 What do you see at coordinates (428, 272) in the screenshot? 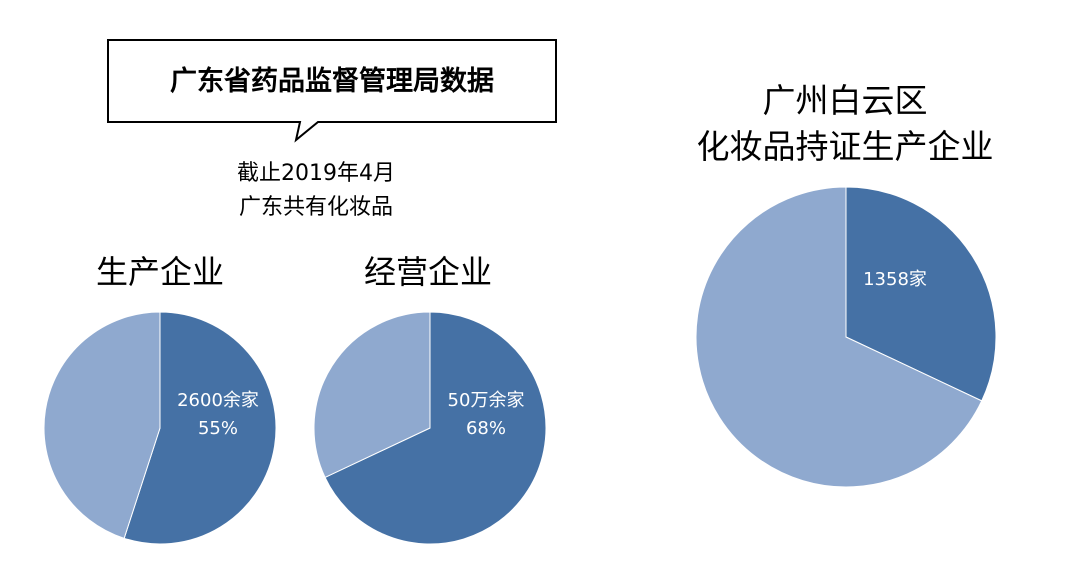
I see `pie-2-title: 经营企业` at bounding box center [428, 272].